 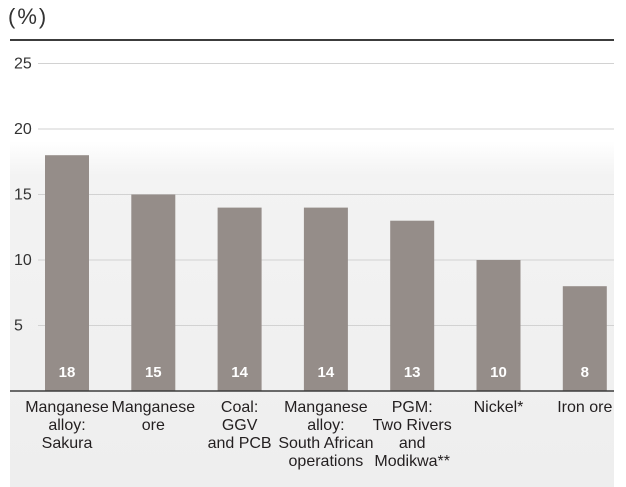 What do you see at coordinates (153, 372) in the screenshot?
I see `data-label: 15` at bounding box center [153, 372].